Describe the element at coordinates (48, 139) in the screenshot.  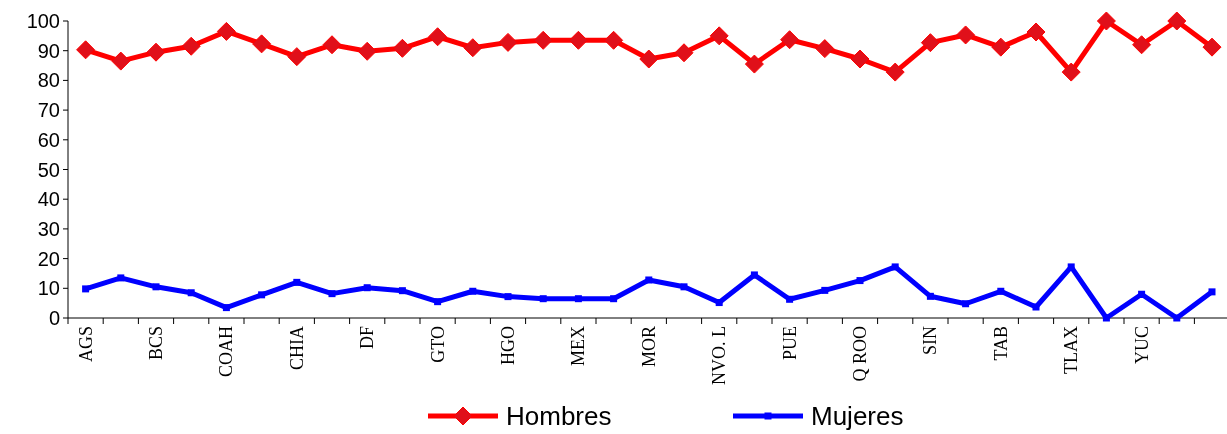
I see `y-tick-label: 60` at that location.